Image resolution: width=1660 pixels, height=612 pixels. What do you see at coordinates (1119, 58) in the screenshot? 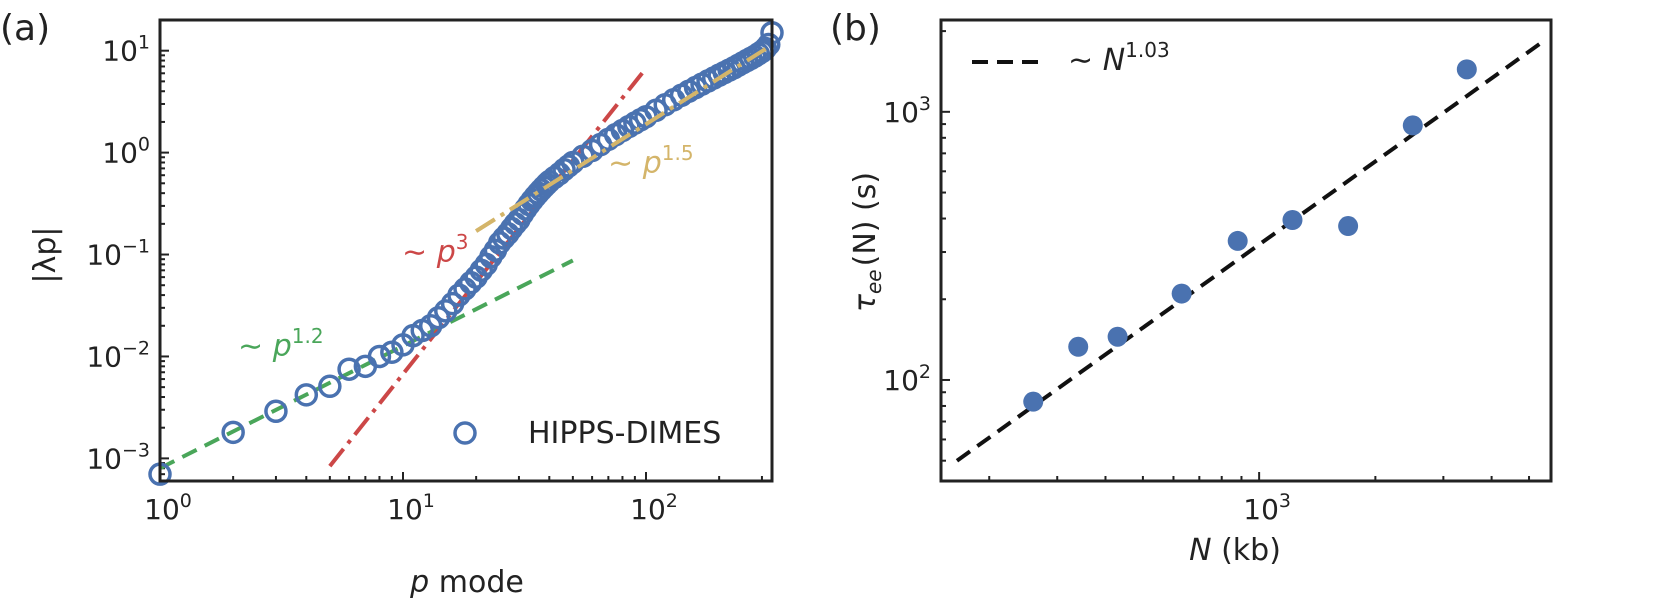
I see `legend-label-fit: ∼ N1.03` at bounding box center [1119, 58].